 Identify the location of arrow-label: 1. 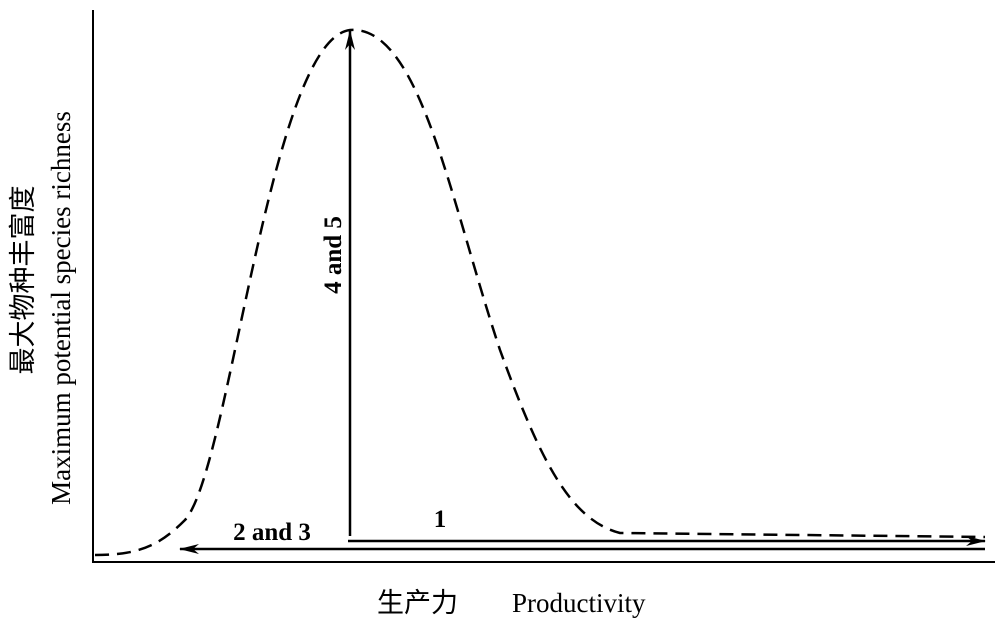
(440, 519).